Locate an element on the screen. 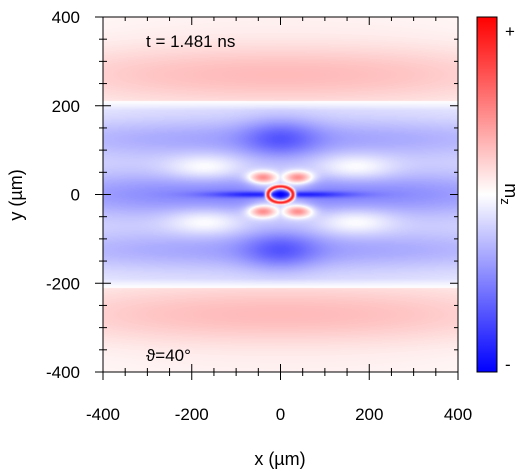  colorbar is located at coordinates (487, 194).